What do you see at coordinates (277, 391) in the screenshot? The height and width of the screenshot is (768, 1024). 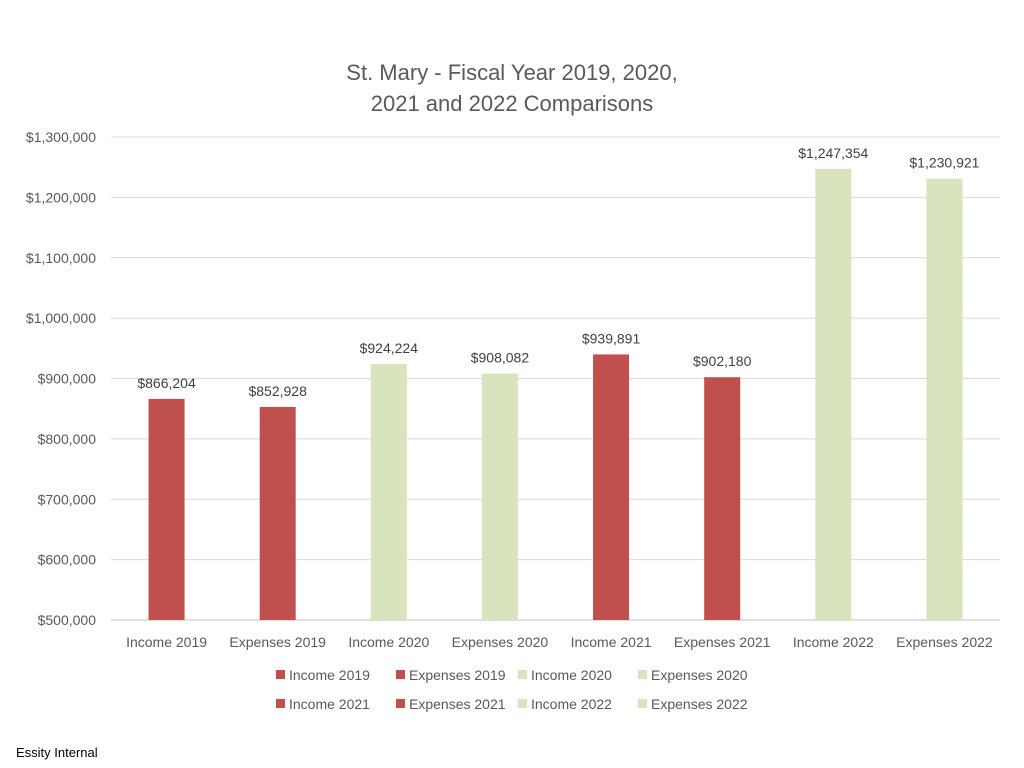 I see `bar-value-label: $852,928` at bounding box center [277, 391].